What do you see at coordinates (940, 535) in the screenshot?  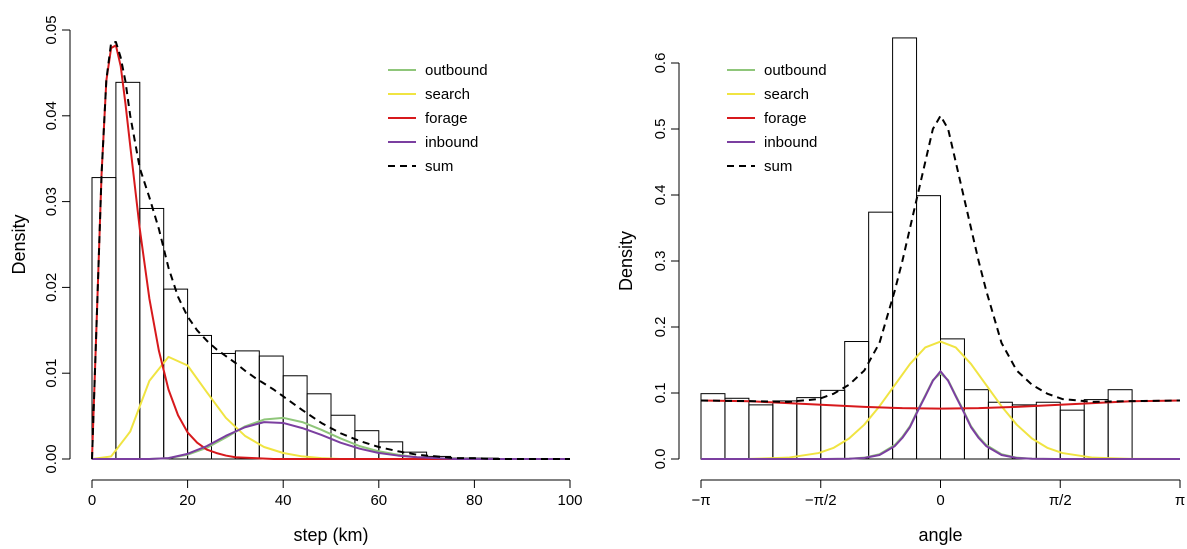 I see `x-axis-title: angle` at bounding box center [940, 535].